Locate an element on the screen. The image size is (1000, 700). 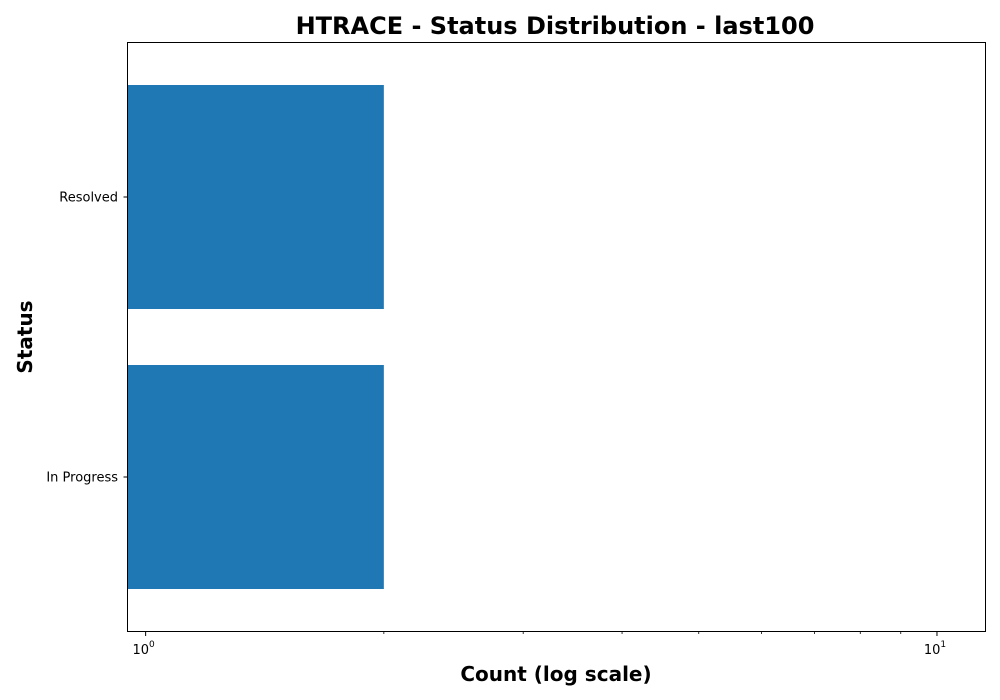
x-axis-label: Count (log scale) is located at coordinates (555, 674).